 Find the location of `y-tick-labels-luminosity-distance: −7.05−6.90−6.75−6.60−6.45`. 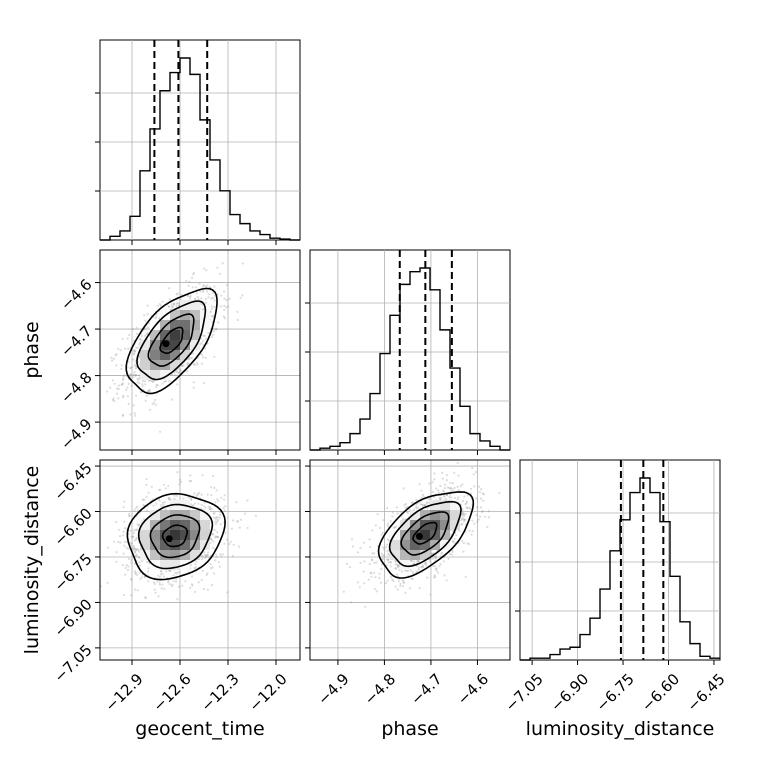

y-tick-labels-luminosity-distance: −7.05−6.90−6.75−6.60−6.45 is located at coordinates (72, 572).